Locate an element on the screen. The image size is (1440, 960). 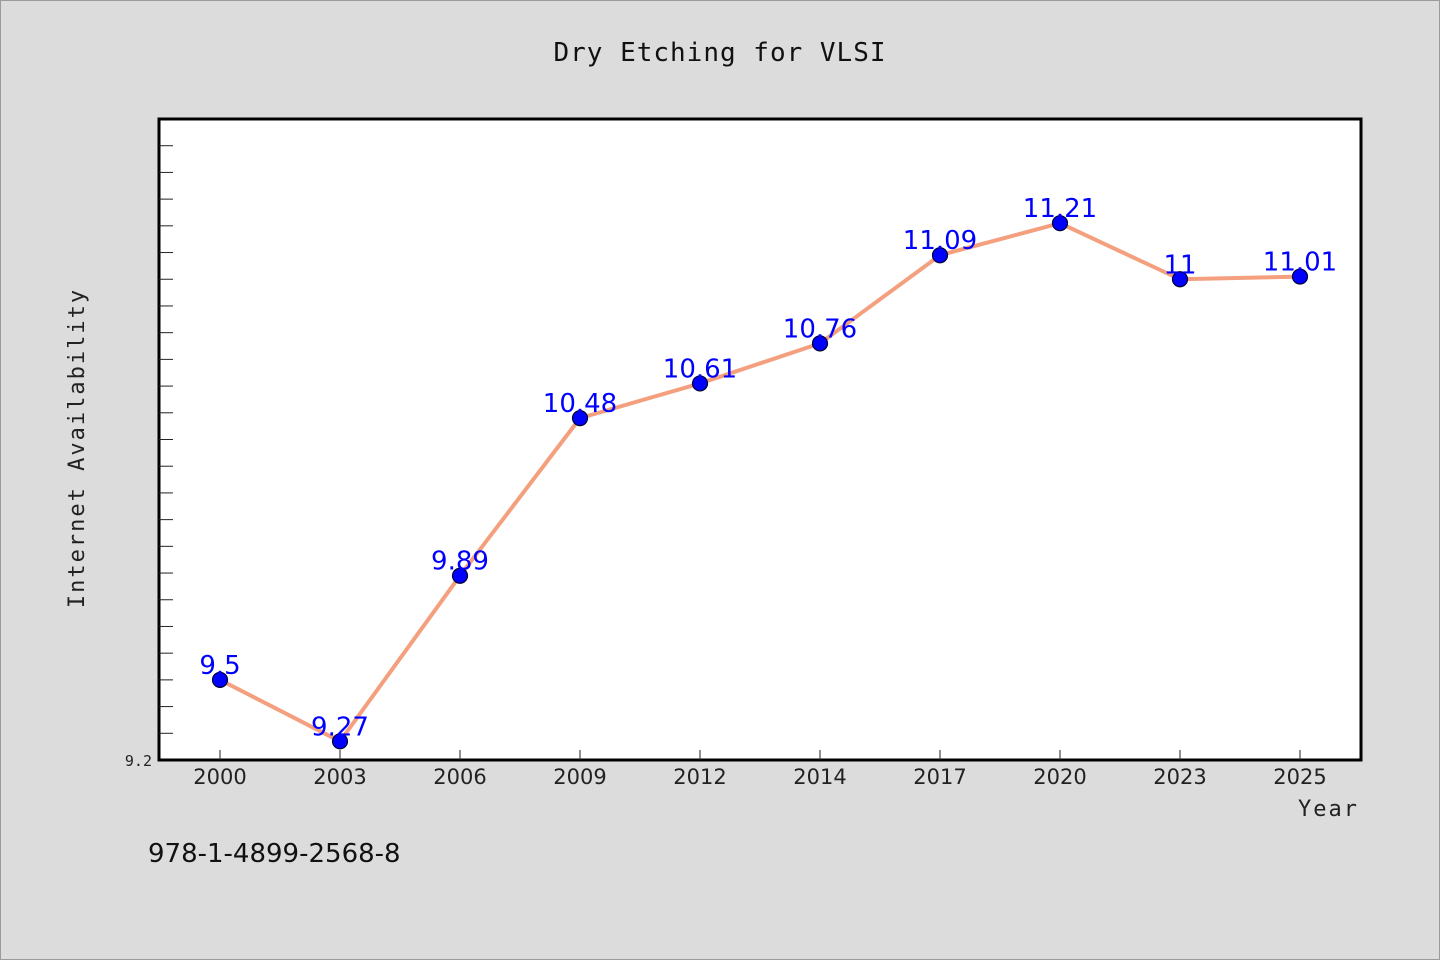
data-label: 11 is located at coordinates (1179, 265).